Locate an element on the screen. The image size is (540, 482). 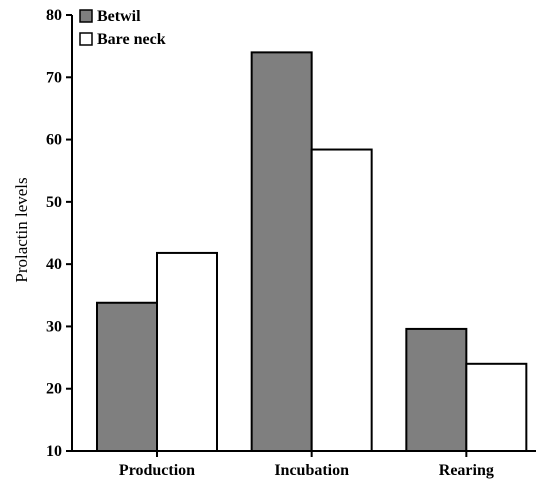
bar-bare-neck-production is located at coordinates (187, 351).